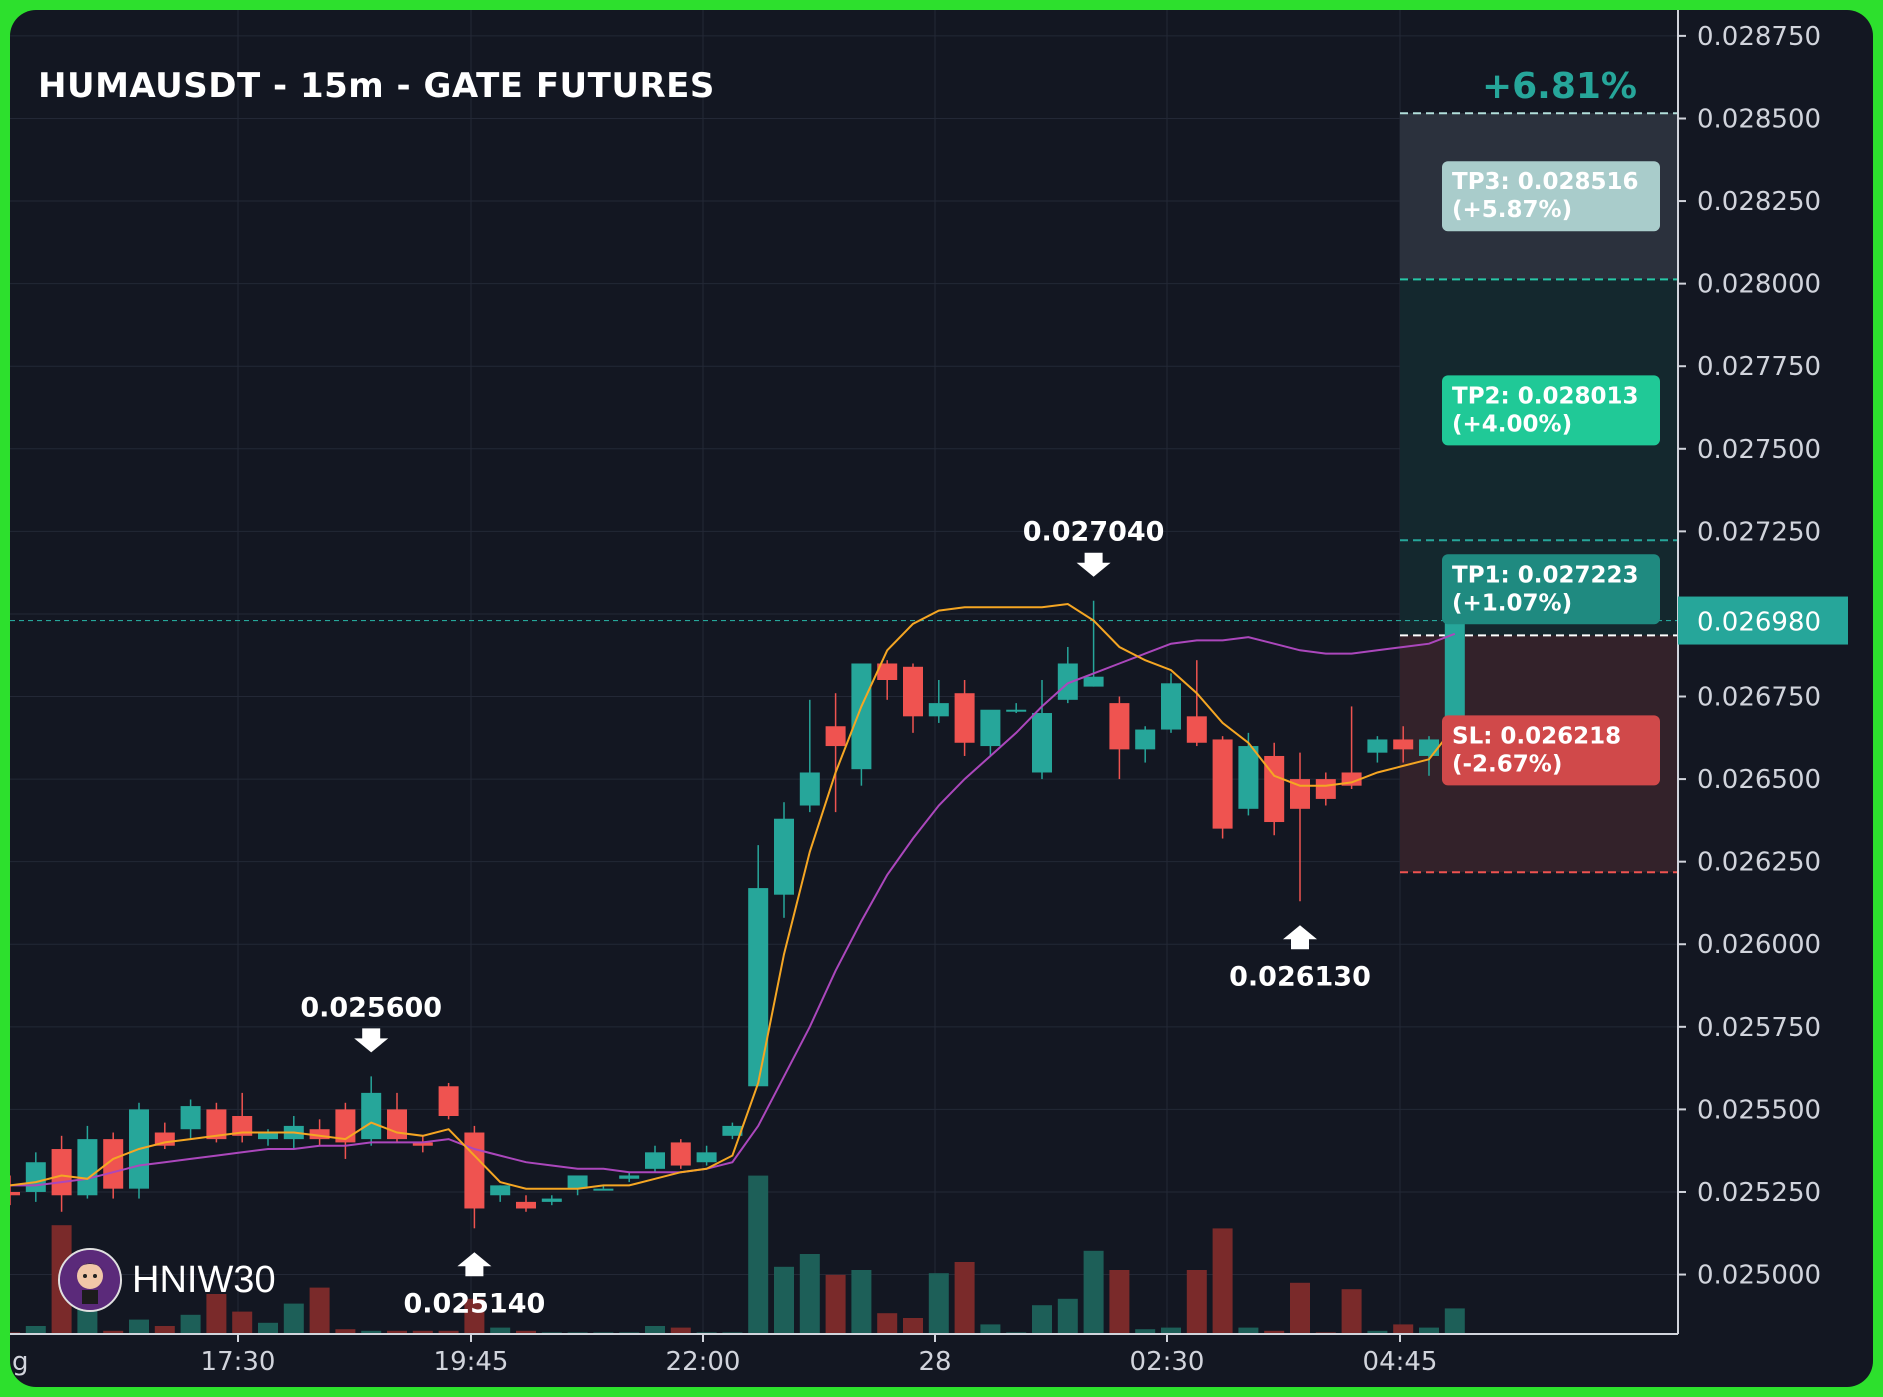 This screenshot has height=1397, width=1883. I want to click on annotation: 0.025600, so click(371, 1022).